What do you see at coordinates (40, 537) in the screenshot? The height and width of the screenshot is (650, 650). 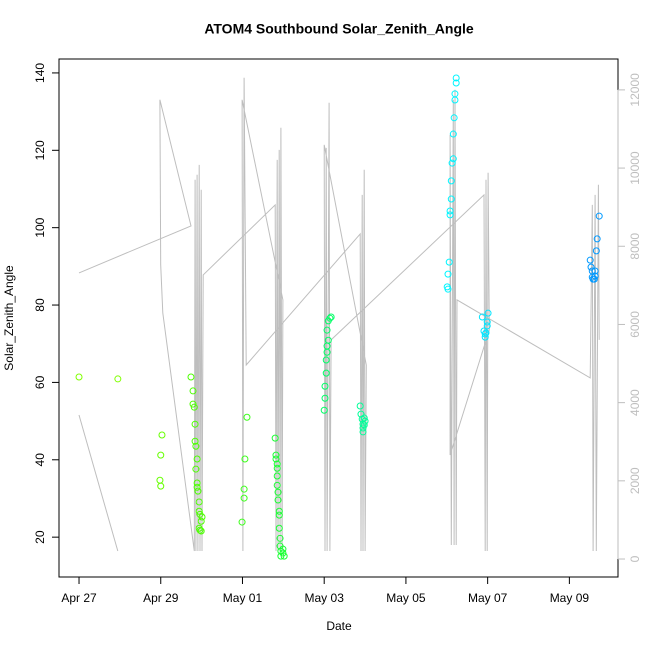 I see `y-tick-label: 20` at bounding box center [40, 537].